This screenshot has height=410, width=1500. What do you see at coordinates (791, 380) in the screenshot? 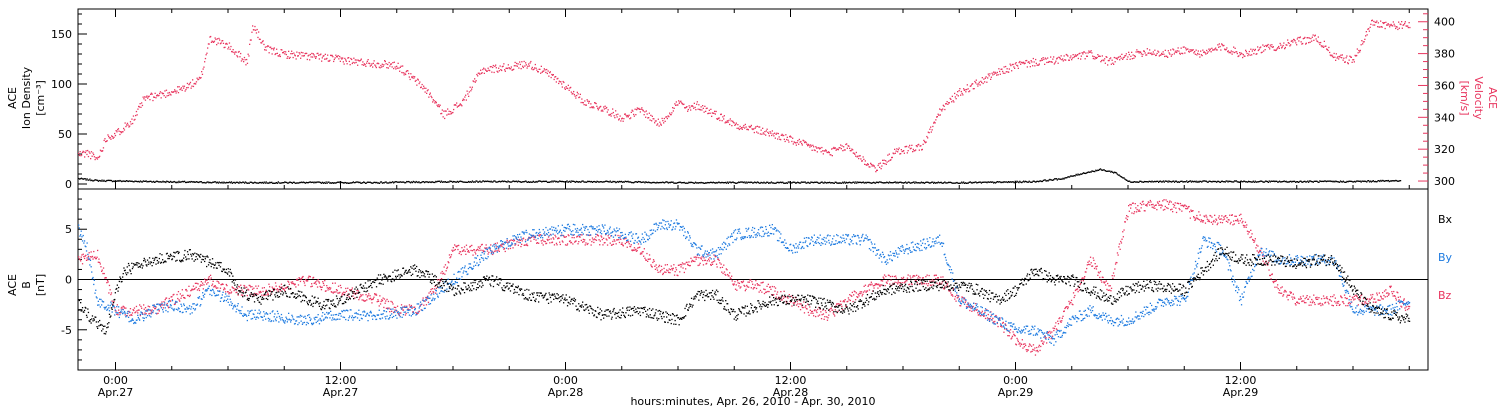
I see `x-tick-time-label: 12:00` at bounding box center [791, 380].